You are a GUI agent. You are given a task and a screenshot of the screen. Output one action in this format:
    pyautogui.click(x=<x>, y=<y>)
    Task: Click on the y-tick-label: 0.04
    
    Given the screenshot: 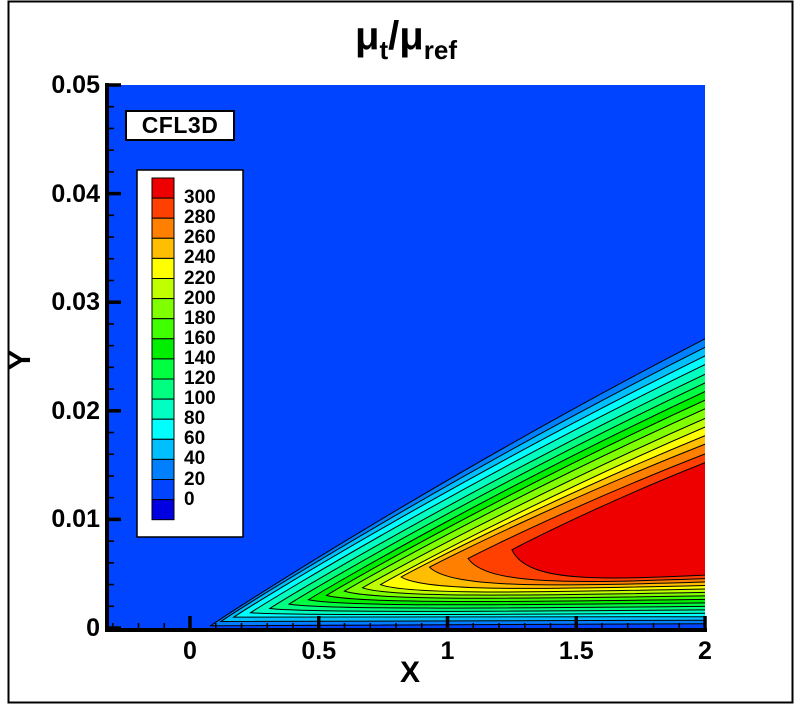 What is the action you would take?
    pyautogui.click(x=75, y=193)
    